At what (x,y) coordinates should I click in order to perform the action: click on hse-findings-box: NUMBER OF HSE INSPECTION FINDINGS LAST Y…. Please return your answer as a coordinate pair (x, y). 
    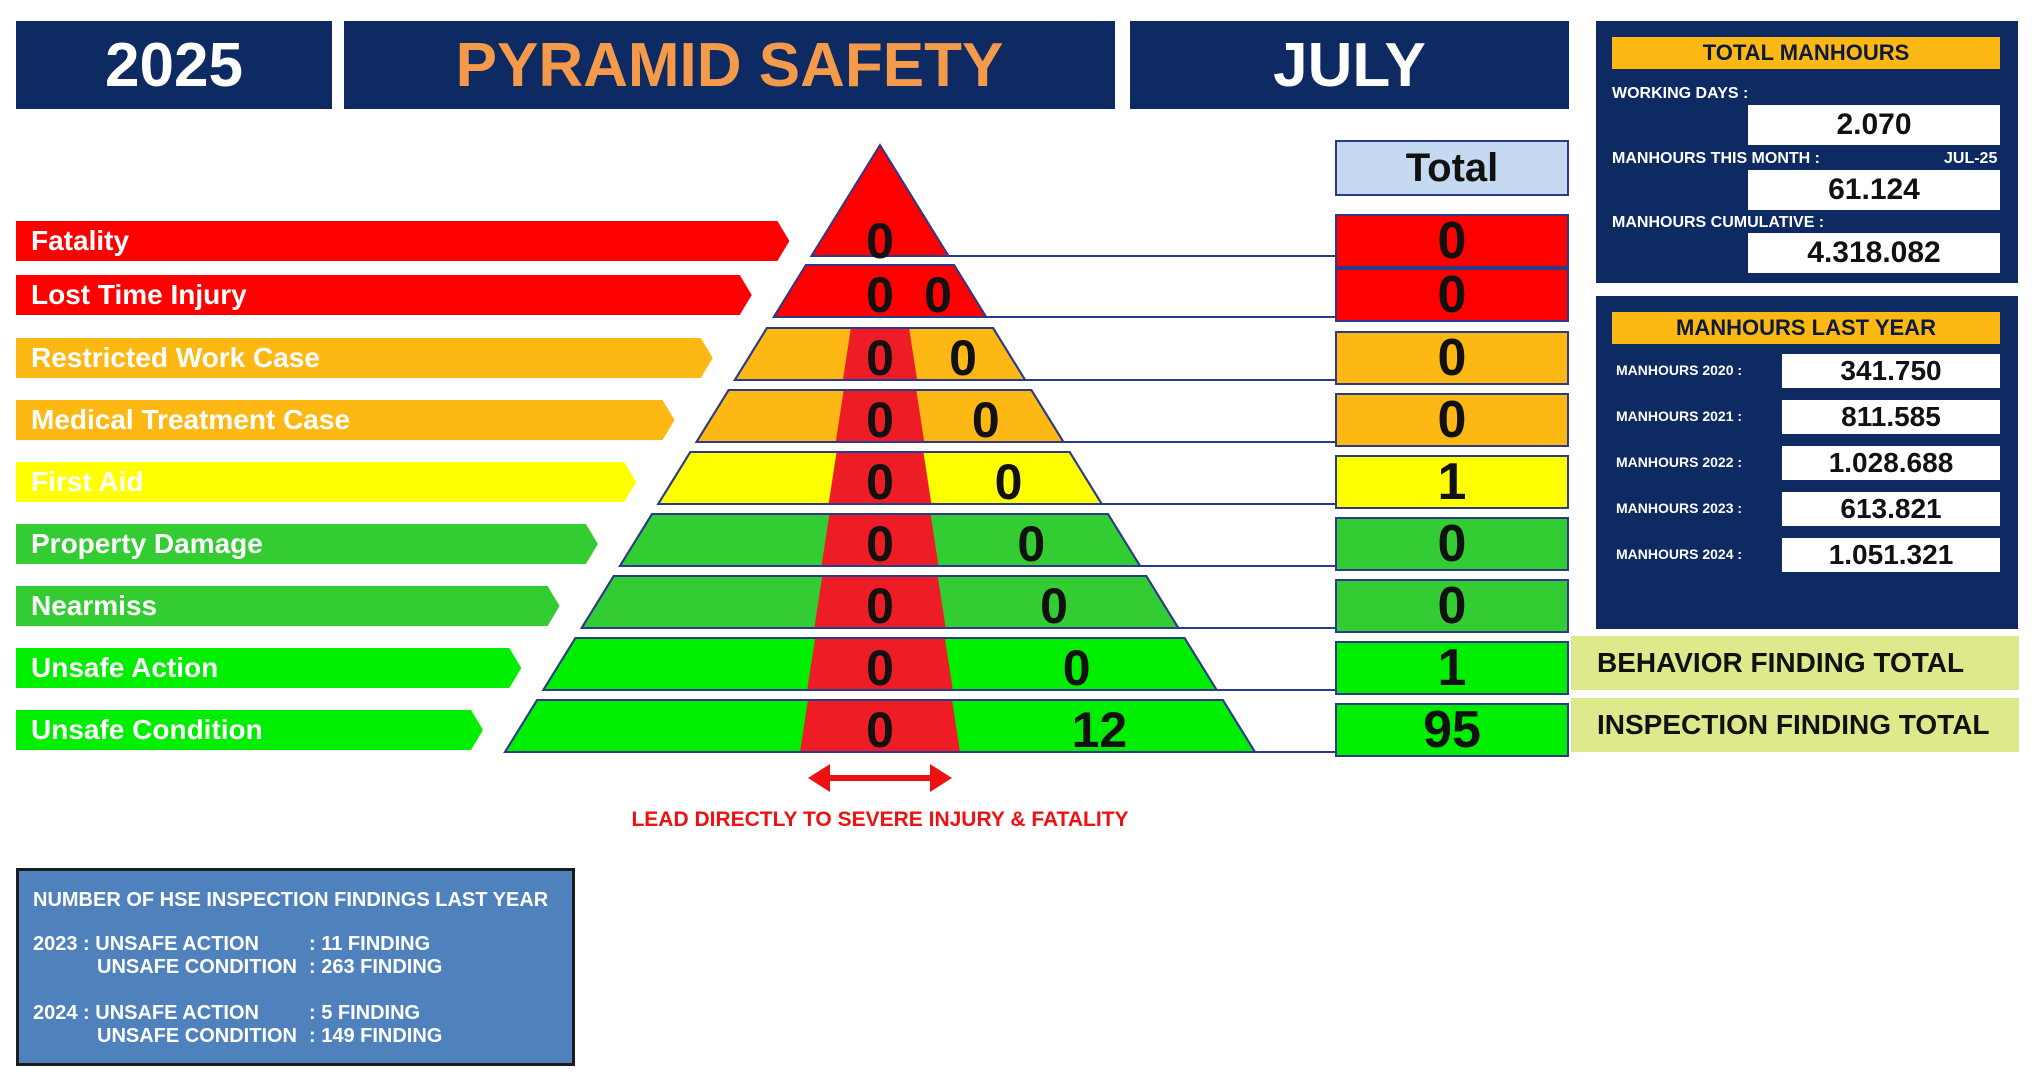
    Looking at the image, I should click on (295, 967).